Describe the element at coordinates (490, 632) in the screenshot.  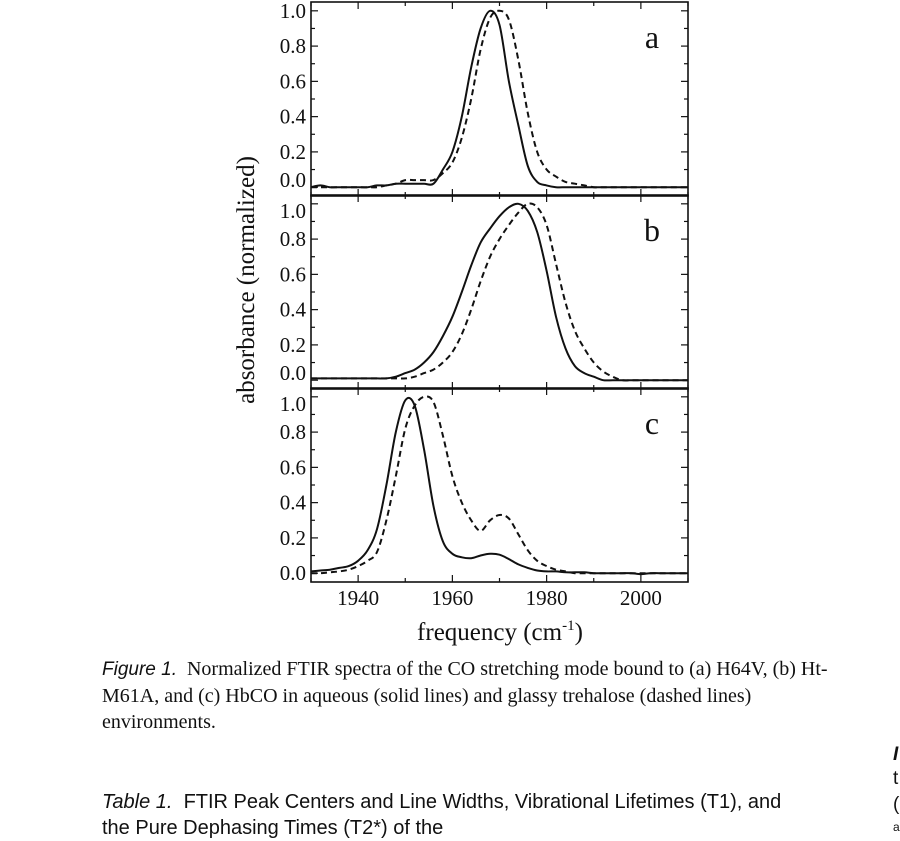
I see `x-axis-label-text: frequency (cm` at that location.